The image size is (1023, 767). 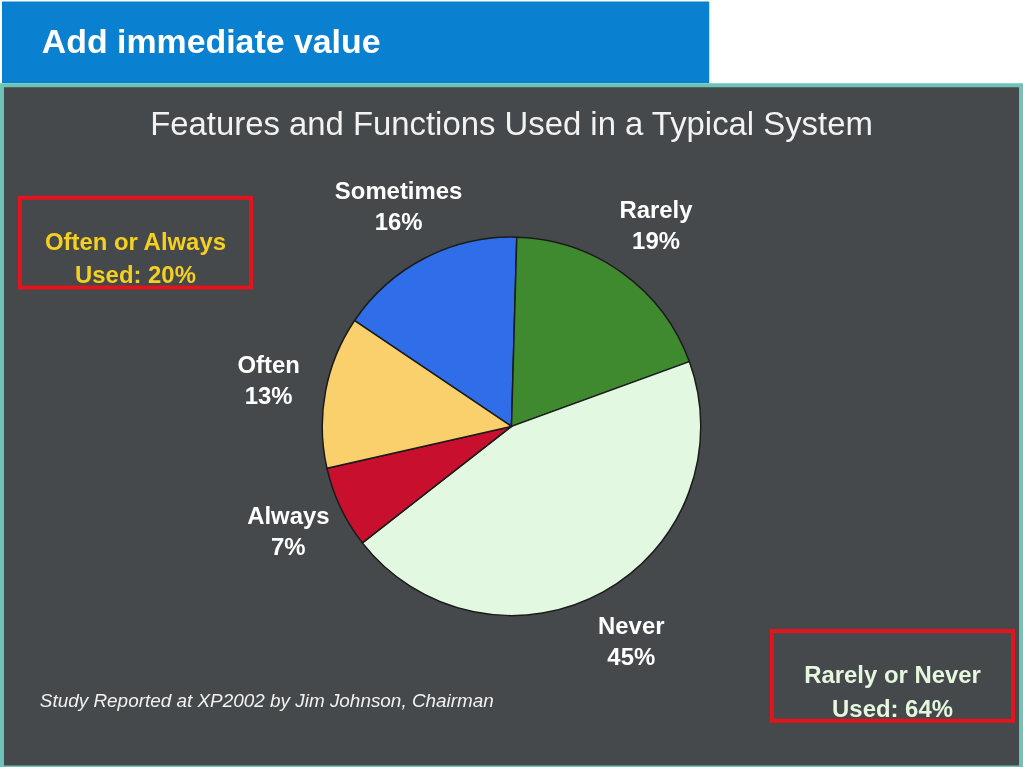 What do you see at coordinates (288, 516) in the screenshot?
I see `slice-label: Always` at bounding box center [288, 516].